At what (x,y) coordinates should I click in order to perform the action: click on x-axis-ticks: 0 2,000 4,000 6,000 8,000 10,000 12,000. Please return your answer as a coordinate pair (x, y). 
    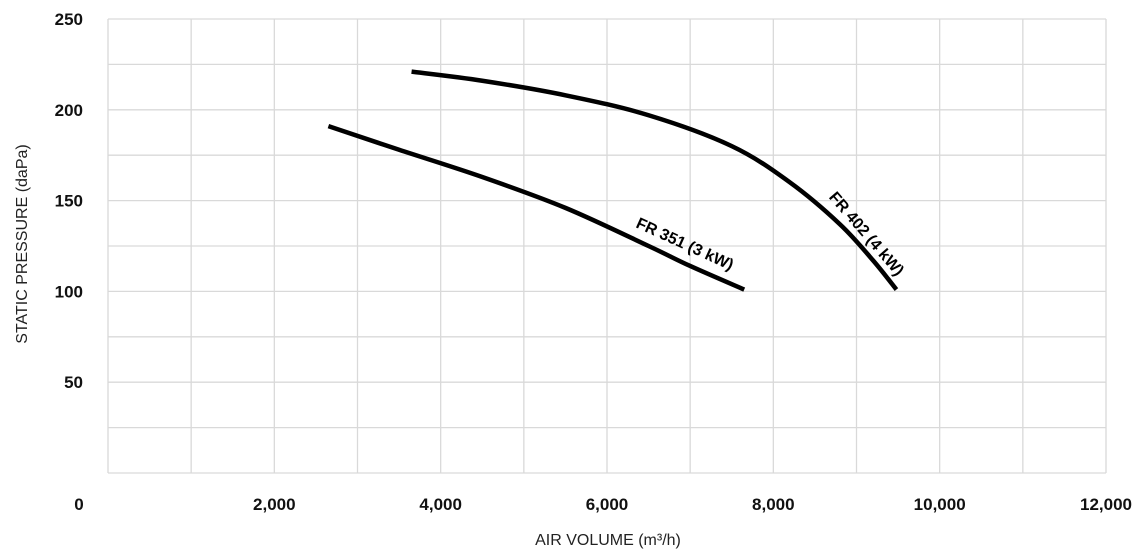
    Looking at the image, I should click on (603, 504).